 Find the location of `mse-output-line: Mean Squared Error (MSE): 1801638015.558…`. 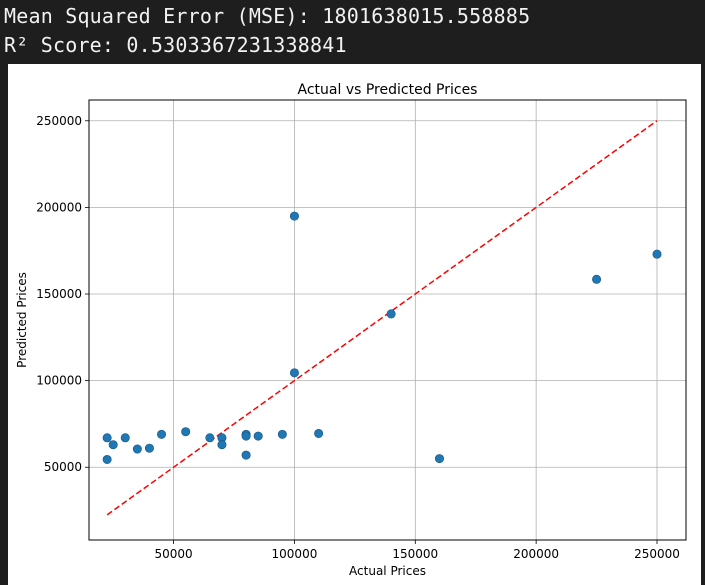

mse-output-line: Mean Squared Error (MSE): 1801638015.558… is located at coordinates (267, 16).